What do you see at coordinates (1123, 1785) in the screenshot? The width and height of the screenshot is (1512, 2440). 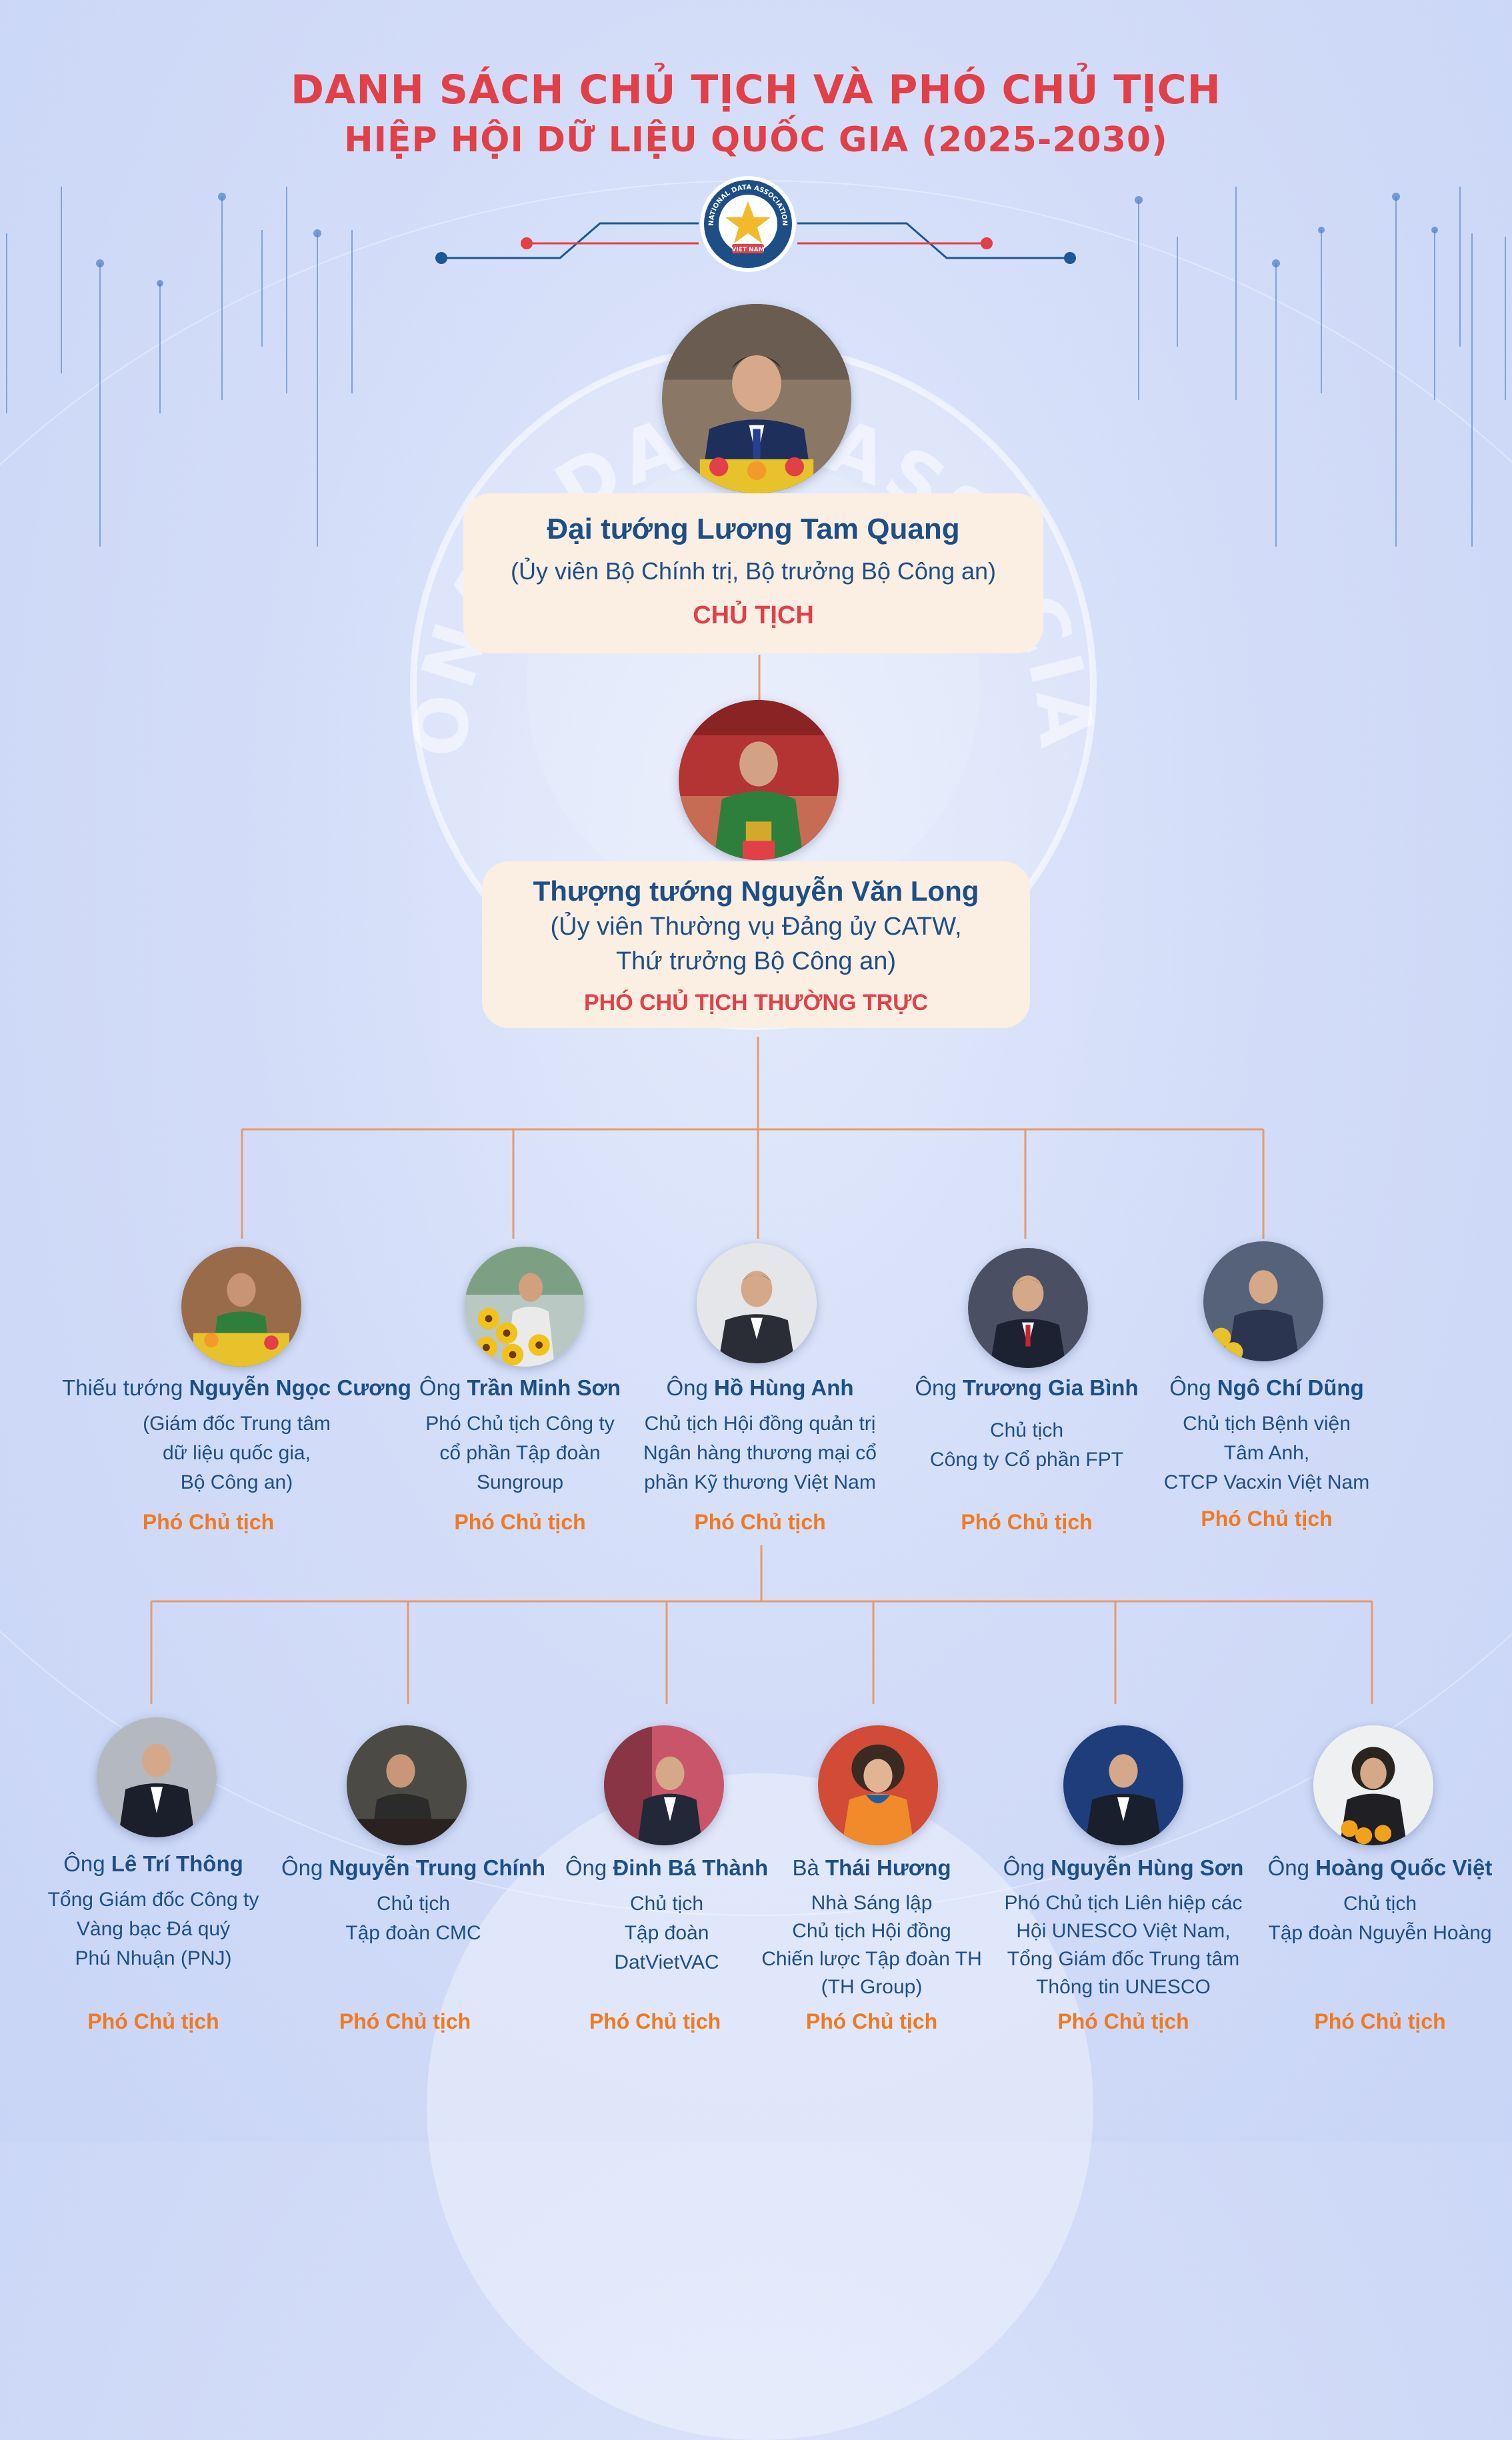 I see `vice-photo-nguyen-hung-son` at bounding box center [1123, 1785].